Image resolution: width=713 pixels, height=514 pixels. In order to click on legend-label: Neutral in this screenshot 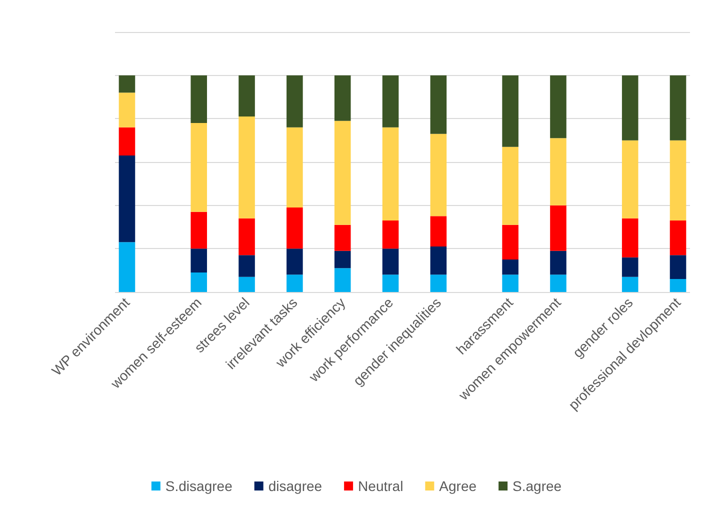, I will do `click(381, 486)`.